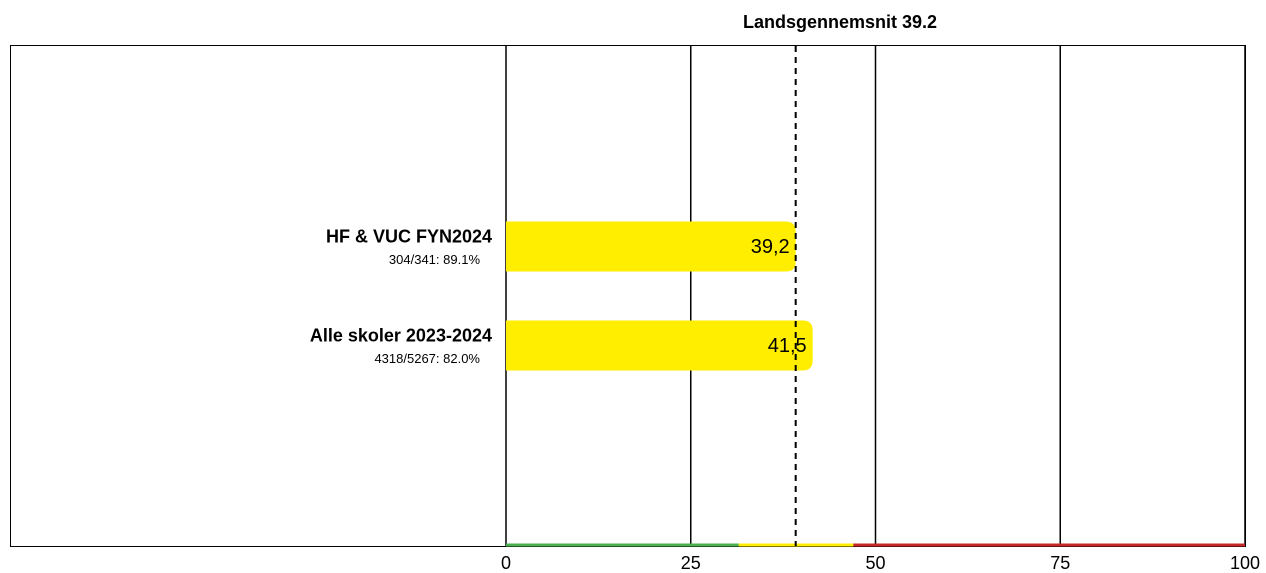  I want to click on x-tick-label: 25, so click(691, 563).